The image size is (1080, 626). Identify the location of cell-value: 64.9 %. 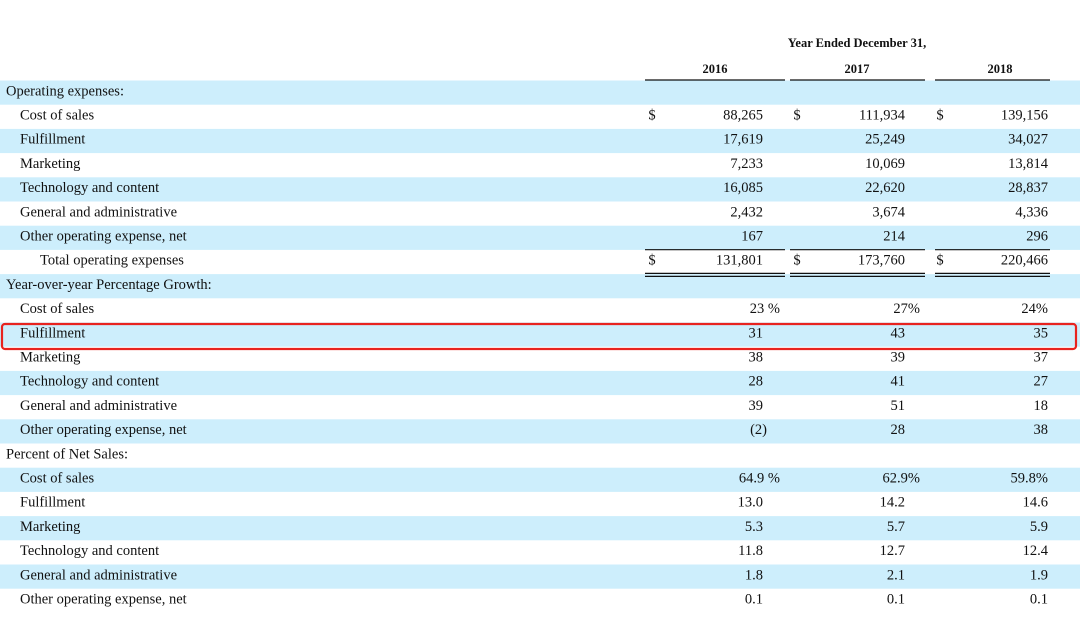
(759, 479).